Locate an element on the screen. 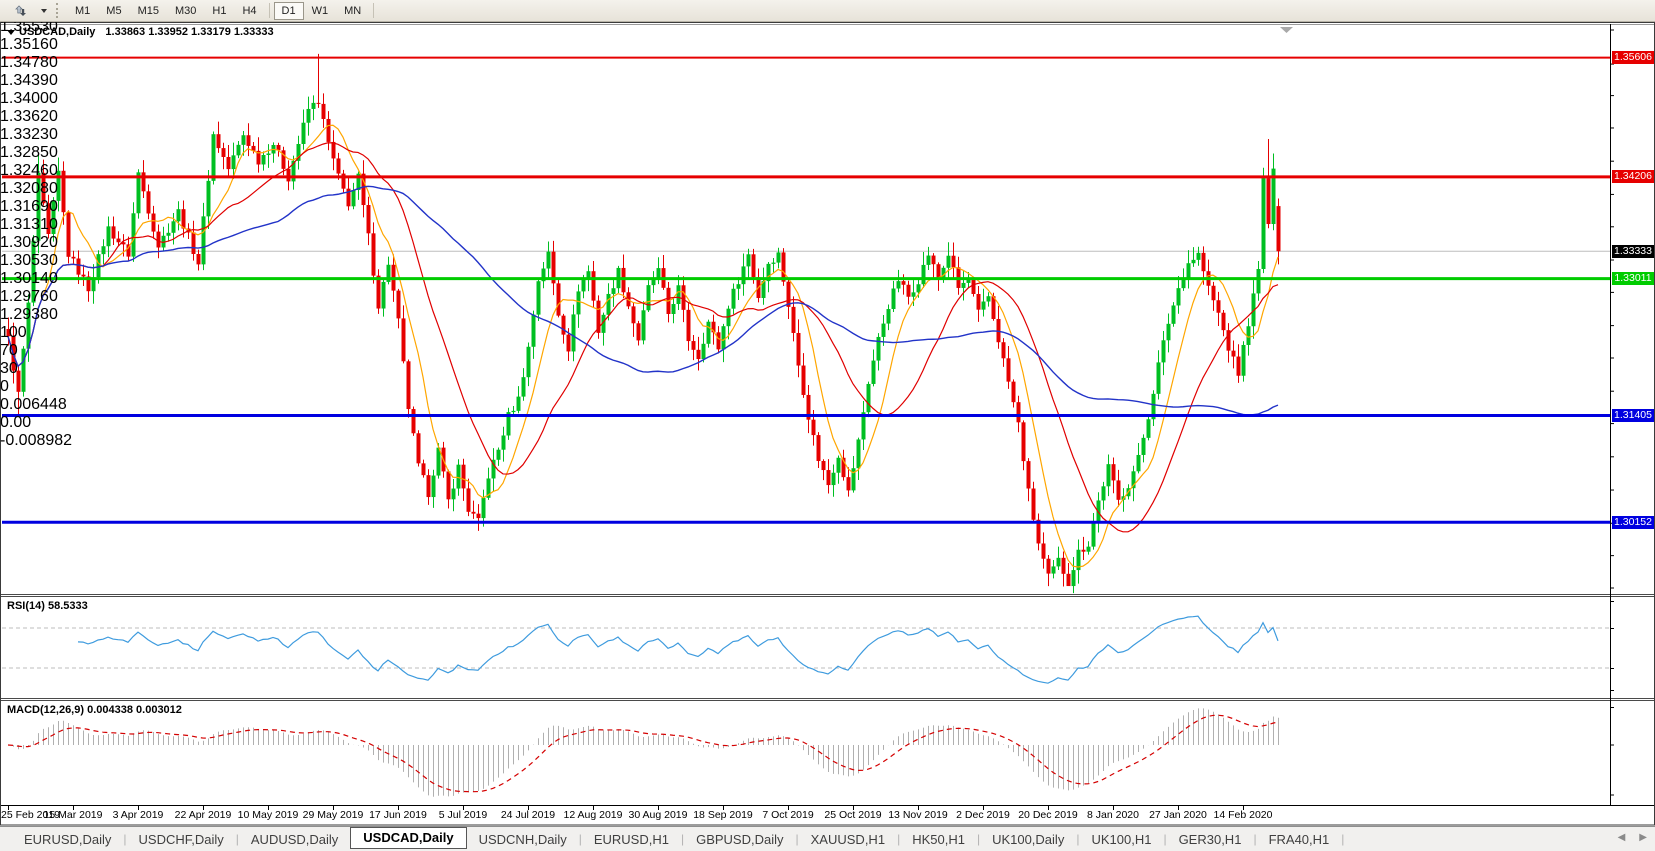 This screenshot has height=851, width=1655. chart-mode-dropdown-button is located at coordinates (44, 11).